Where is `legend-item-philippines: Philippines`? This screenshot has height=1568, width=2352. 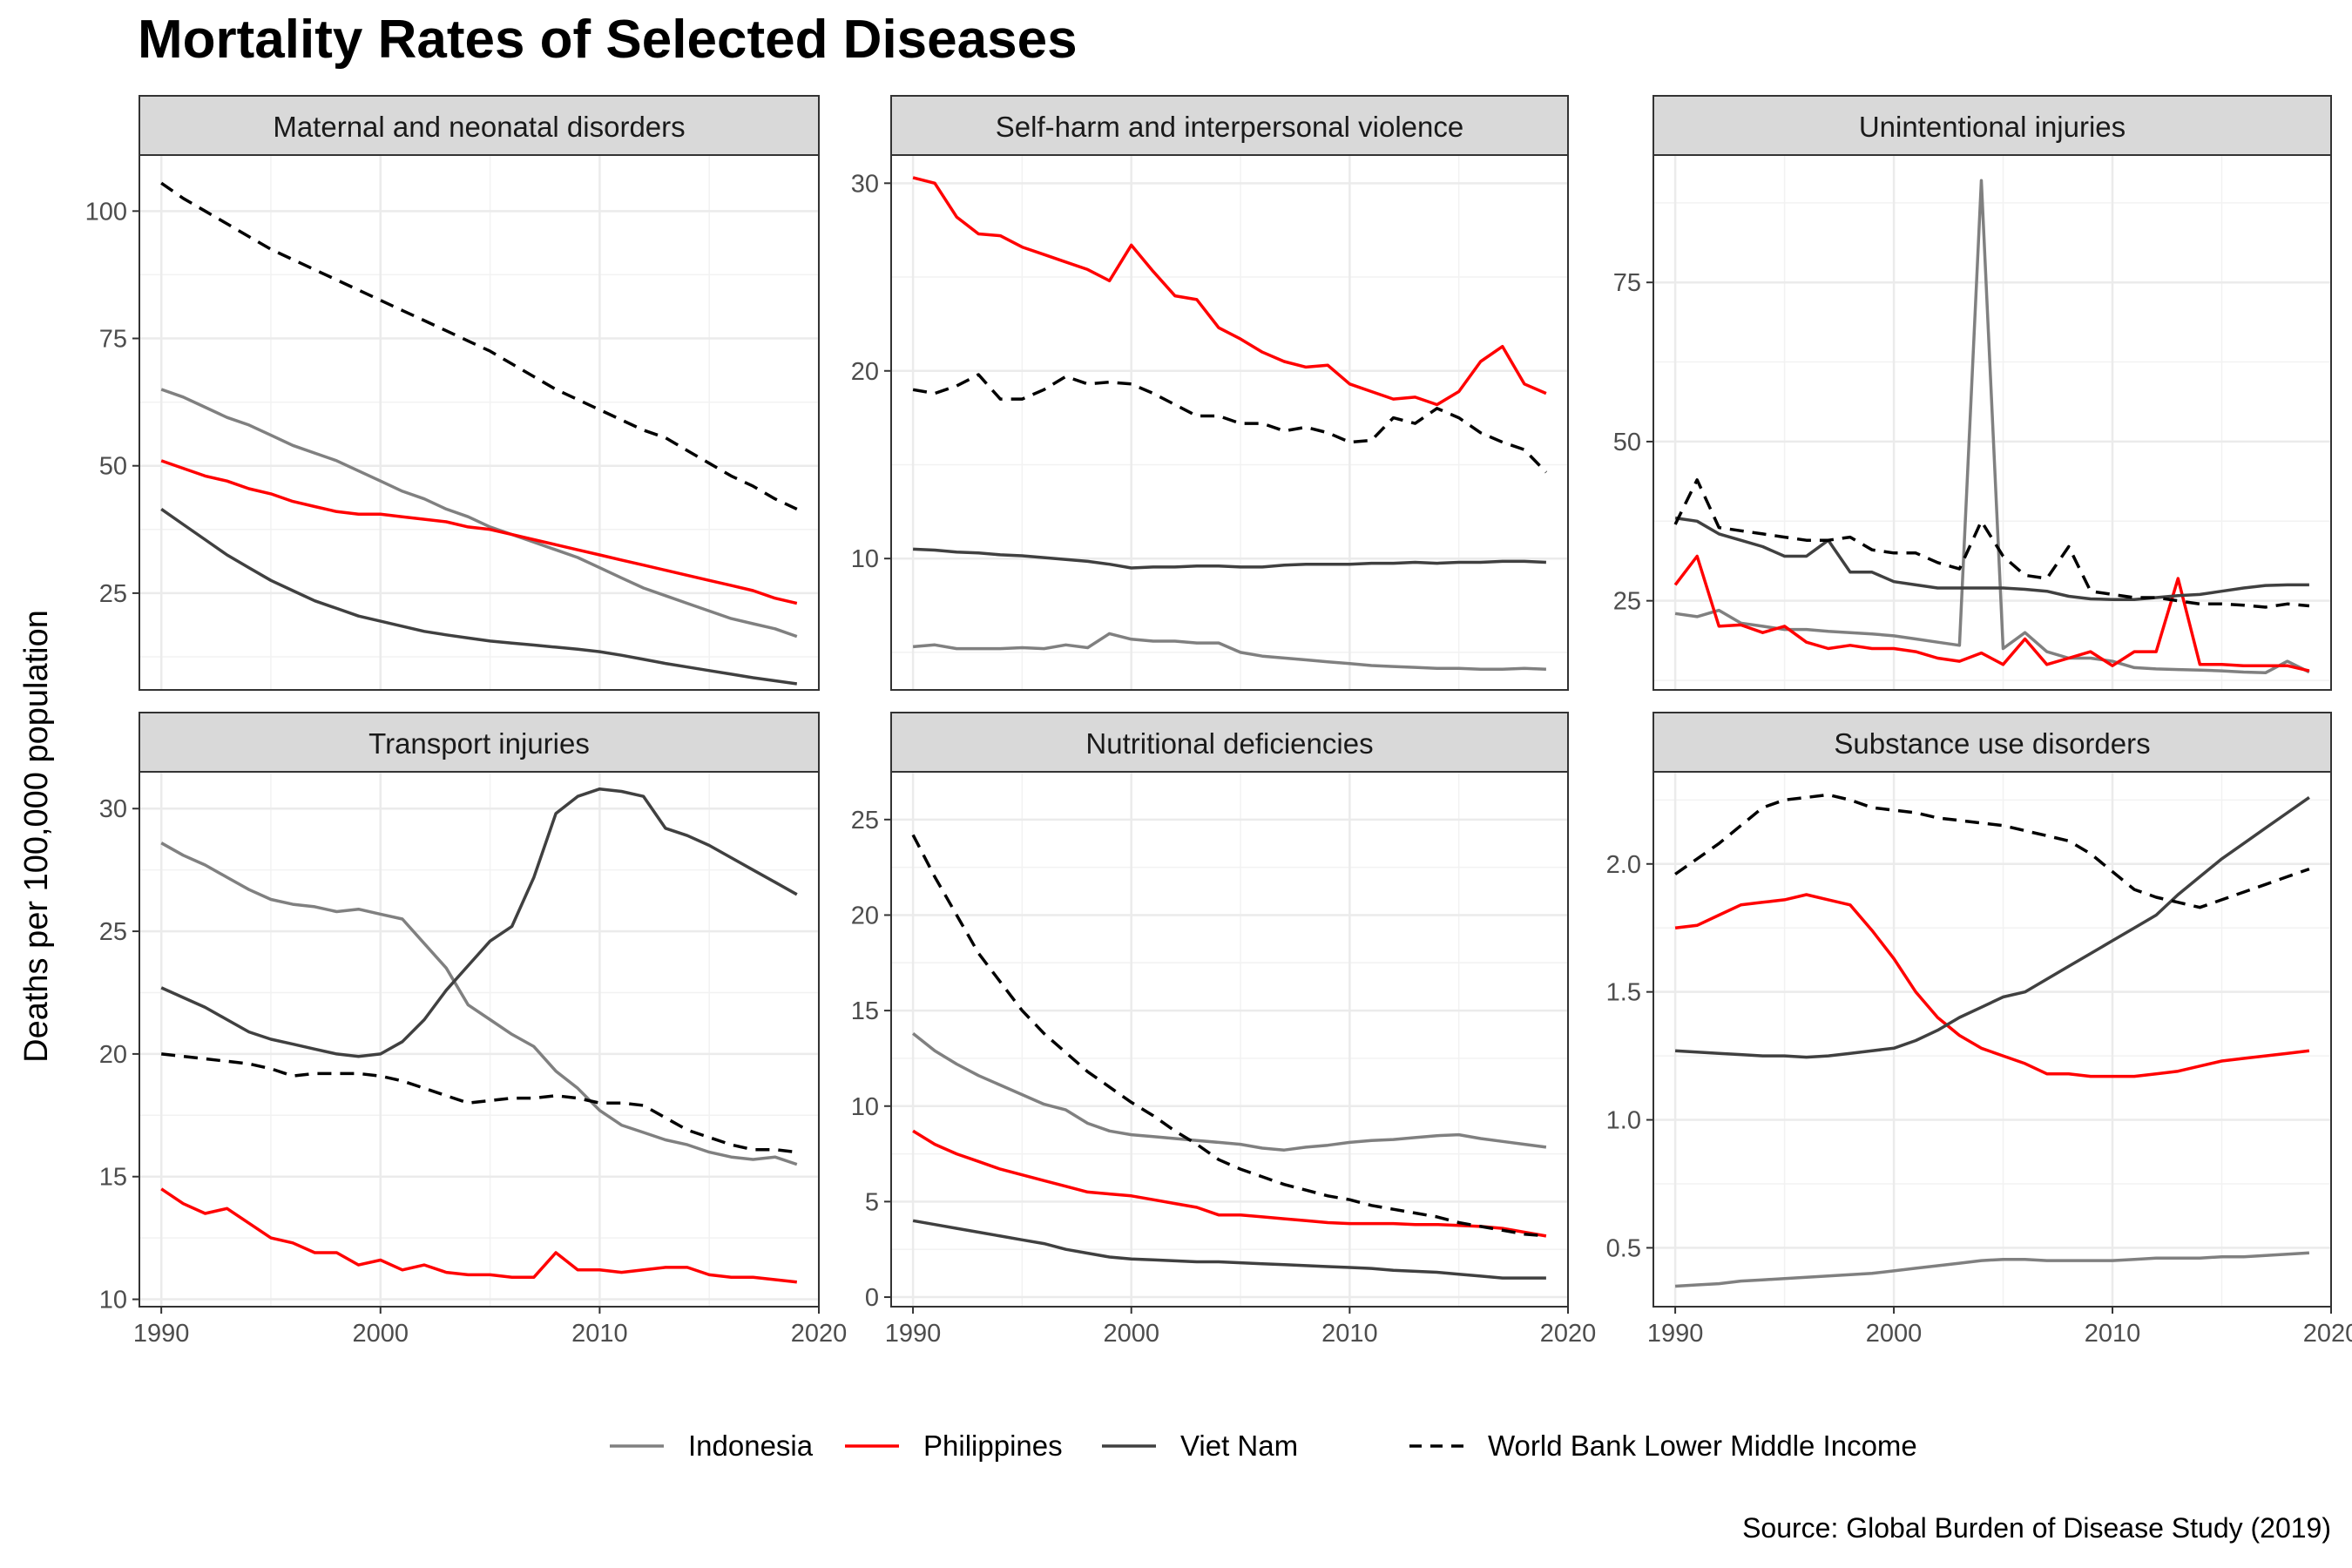
legend-item-philippines: Philippines is located at coordinates (954, 1445).